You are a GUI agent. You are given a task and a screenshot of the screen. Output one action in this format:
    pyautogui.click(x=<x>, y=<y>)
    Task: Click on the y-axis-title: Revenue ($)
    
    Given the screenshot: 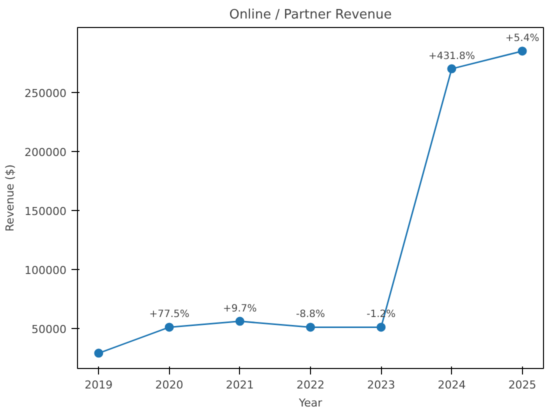 What is the action you would take?
    pyautogui.click(x=10, y=198)
    